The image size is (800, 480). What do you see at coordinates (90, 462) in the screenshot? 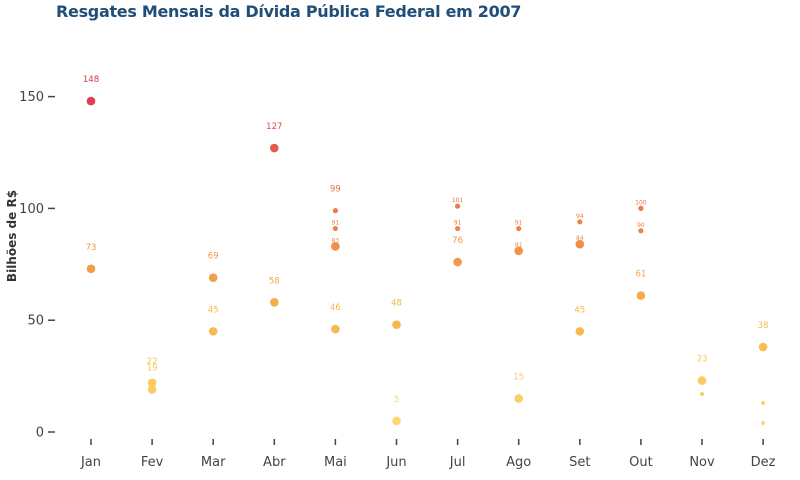
I see `x-tick-label-jan: Jan` at bounding box center [90, 462].